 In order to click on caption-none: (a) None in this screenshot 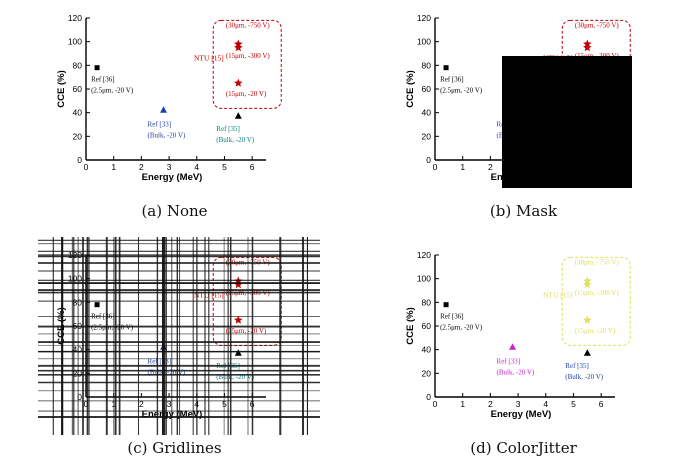, I will do `click(174, 211)`.